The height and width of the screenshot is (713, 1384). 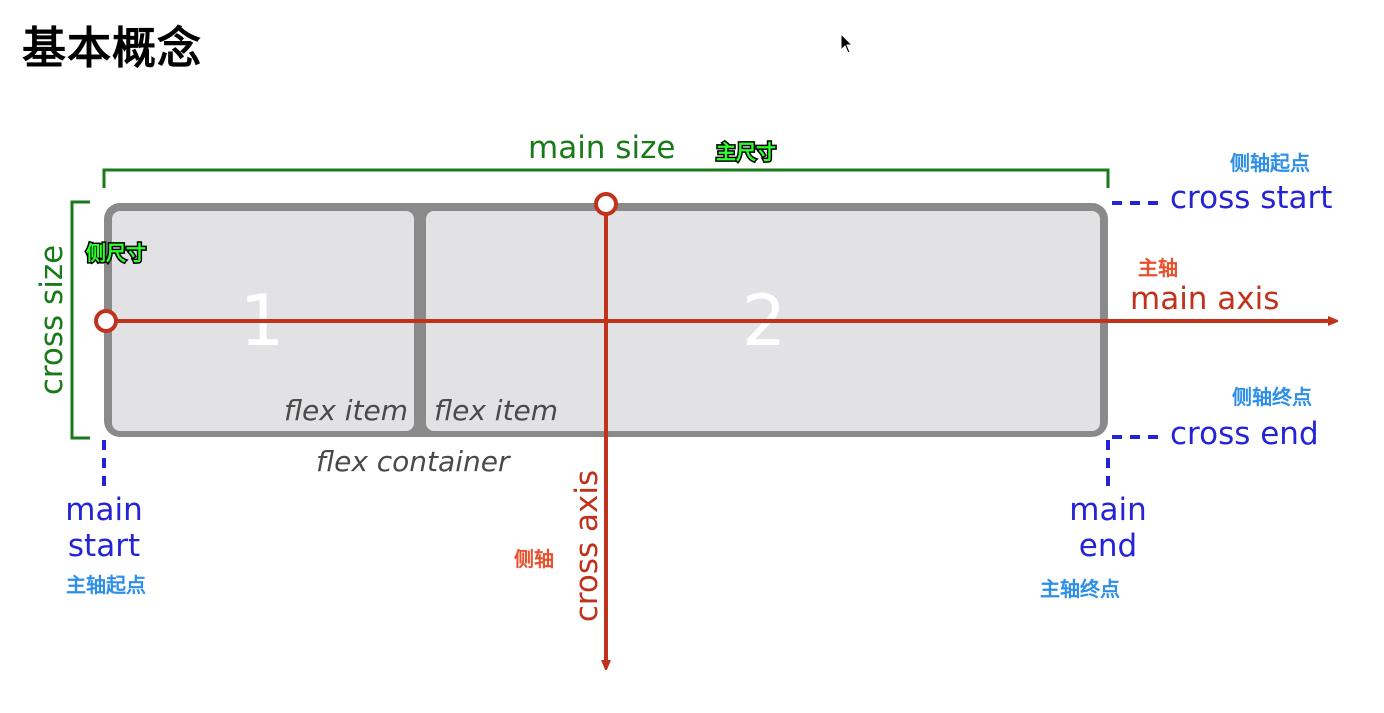 I want to click on main-end-label-line2: end, so click(x=1108, y=546).